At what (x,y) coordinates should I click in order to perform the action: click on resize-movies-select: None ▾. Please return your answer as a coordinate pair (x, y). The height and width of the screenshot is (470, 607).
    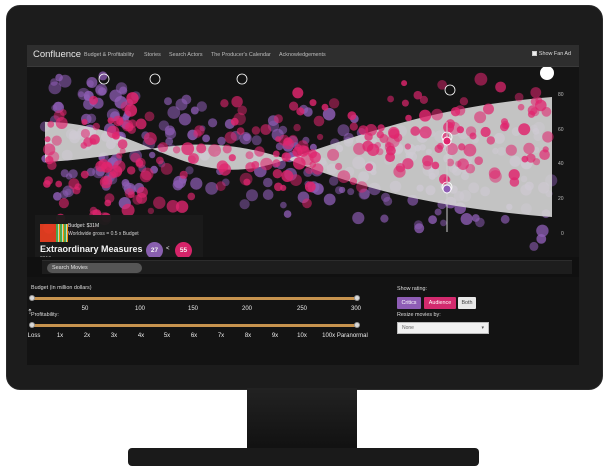
    Looking at the image, I should click on (443, 328).